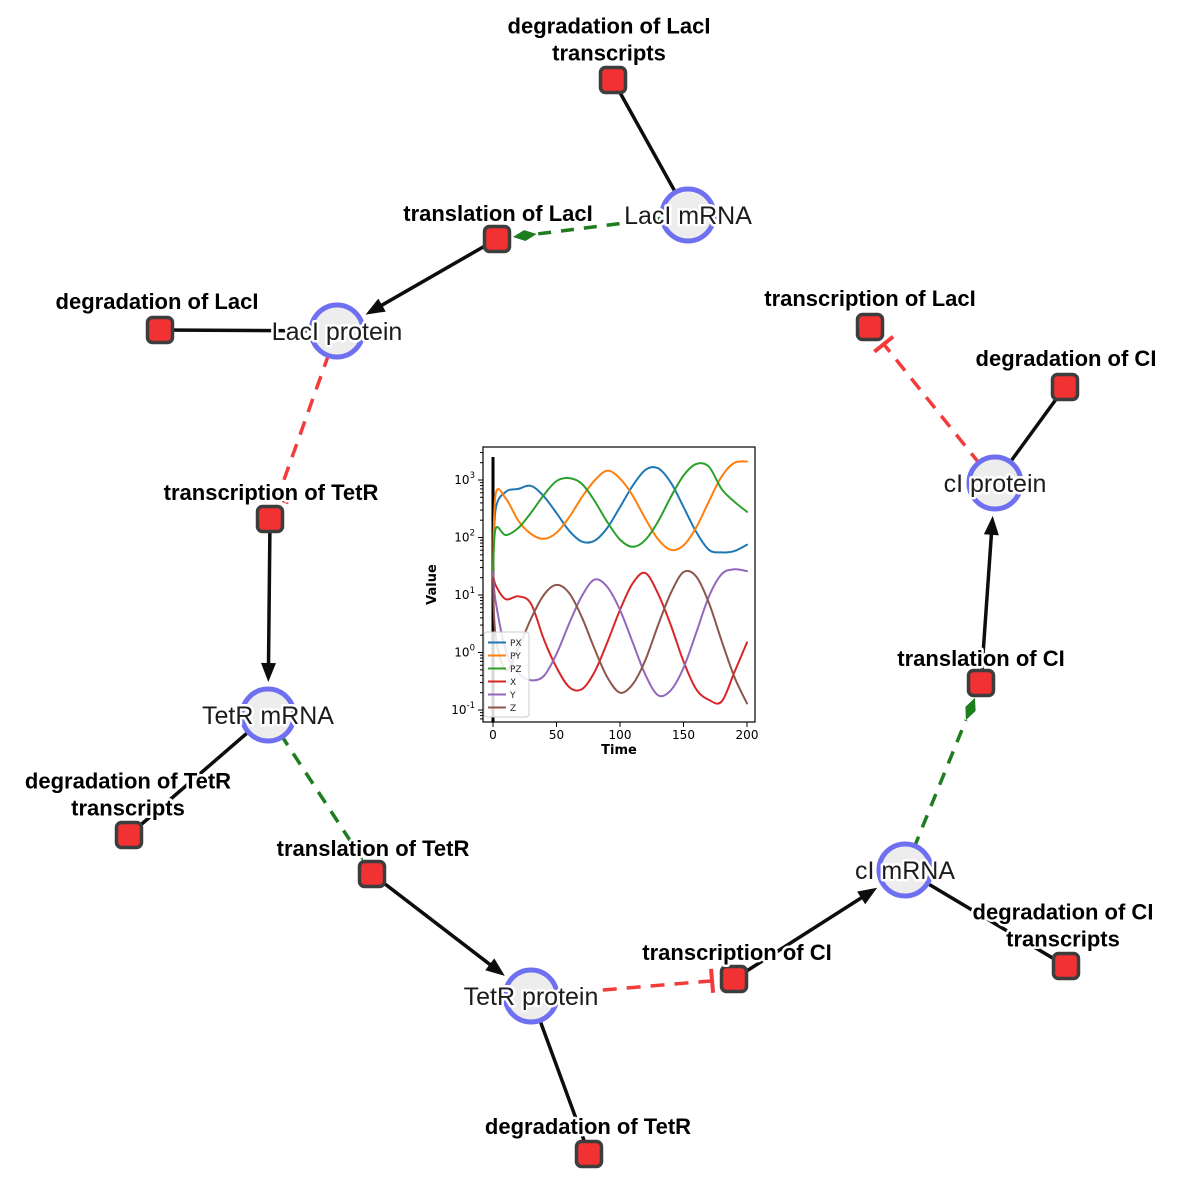 This screenshot has width=1189, height=1200. What do you see at coordinates (464, 537) in the screenshot?
I see `svg-text: 102` at bounding box center [464, 537].